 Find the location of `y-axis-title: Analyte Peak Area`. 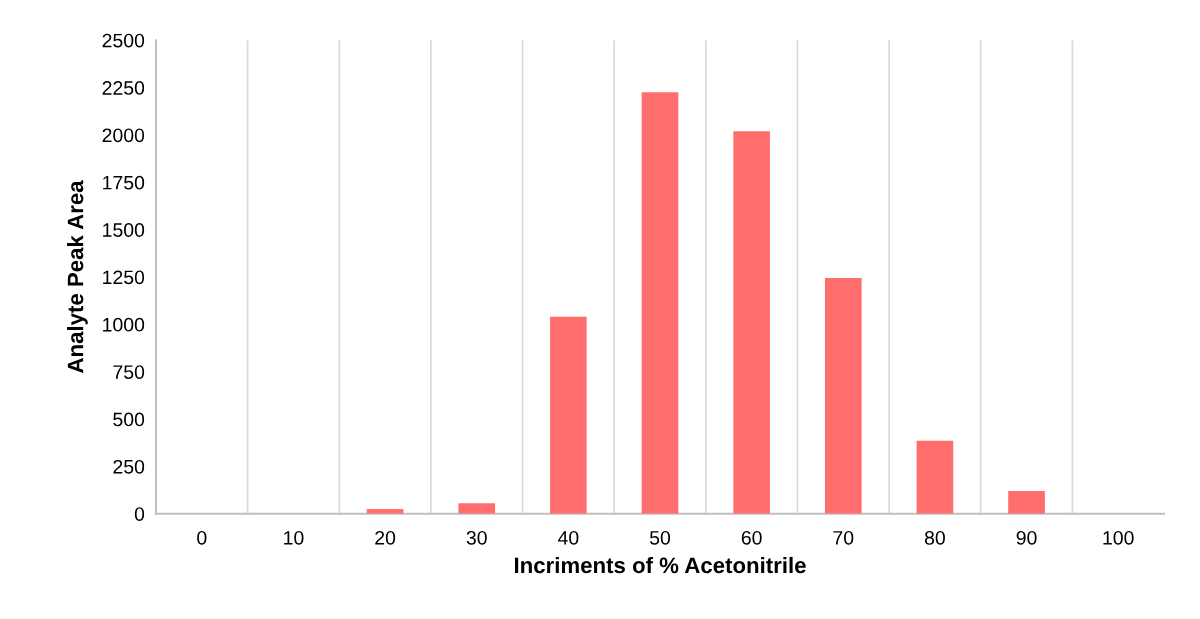

y-axis-title: Analyte Peak Area is located at coordinates (77, 276).